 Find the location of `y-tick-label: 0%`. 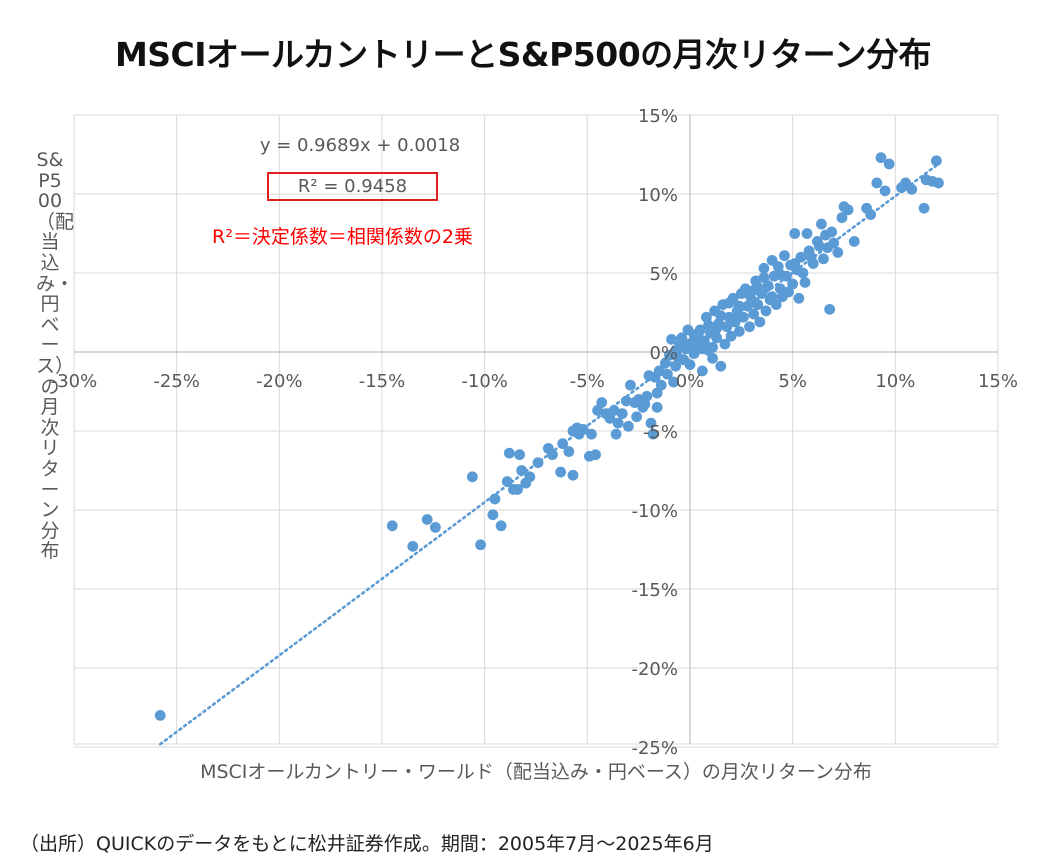

y-tick-label: 0% is located at coordinates (663, 353).